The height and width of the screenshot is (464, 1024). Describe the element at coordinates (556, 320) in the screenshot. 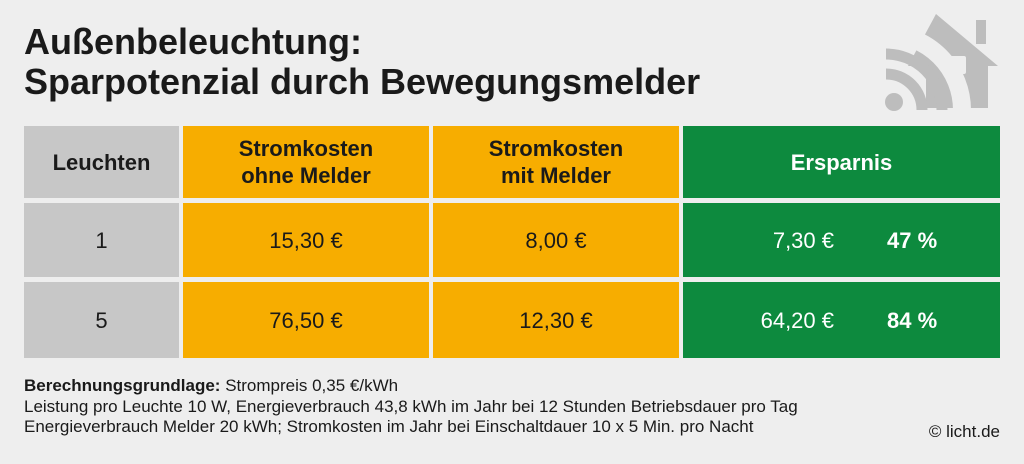

I see `table-row-2-cost-with: 12,30 €` at that location.